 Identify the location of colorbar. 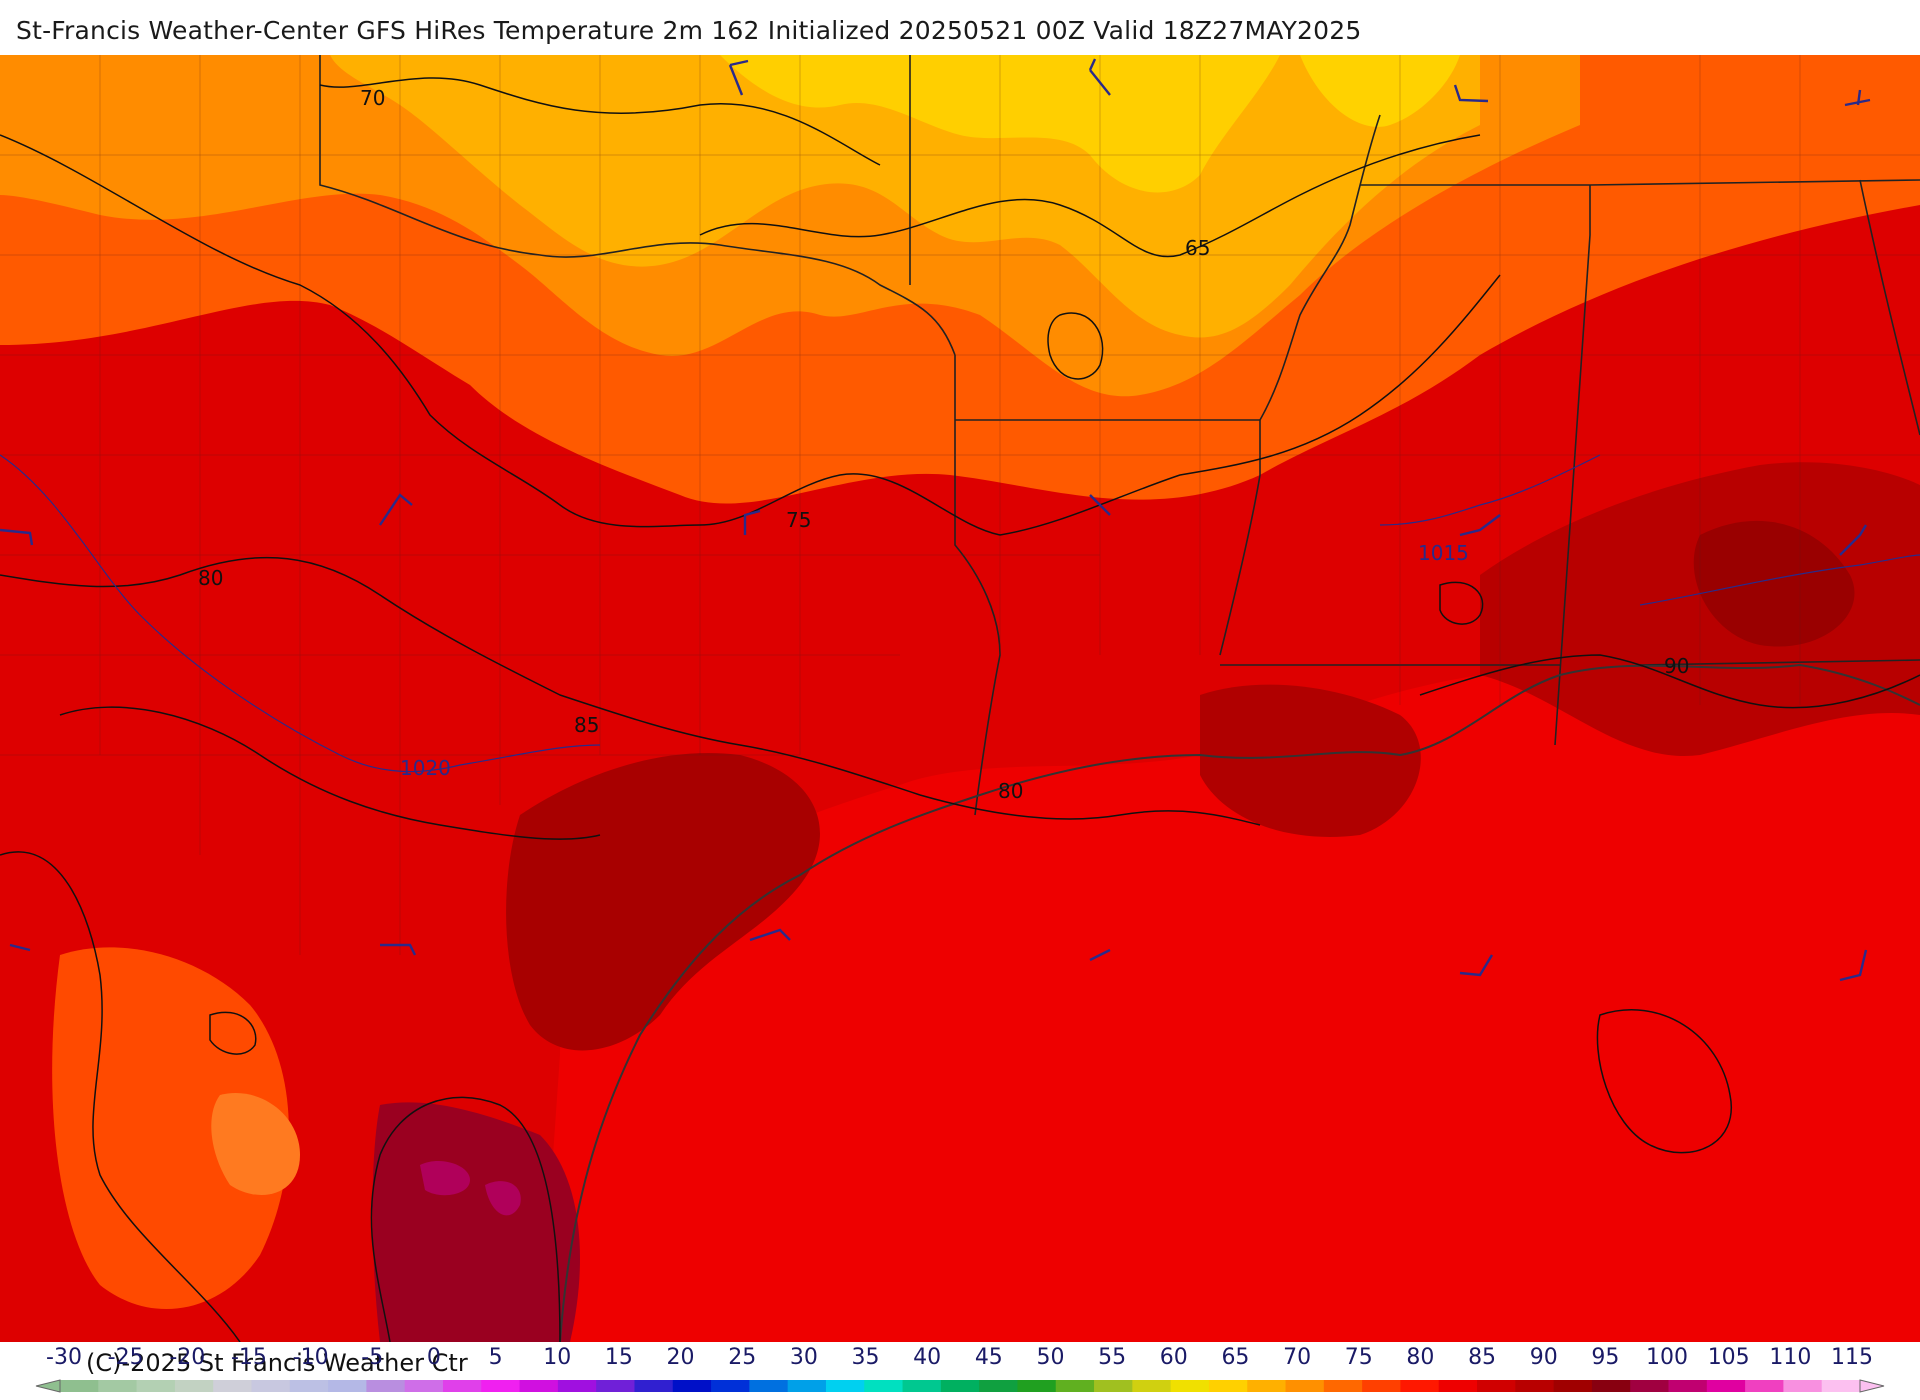
(960, 1386).